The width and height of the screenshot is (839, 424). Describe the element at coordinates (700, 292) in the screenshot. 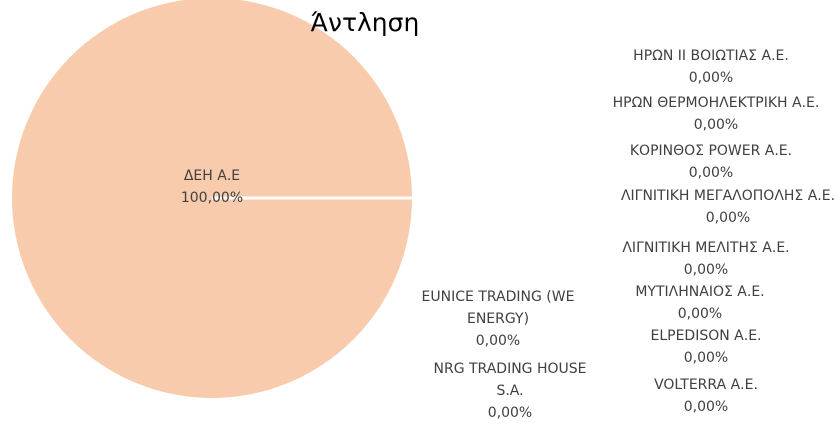

I see `category: ΜΥΤΙΛΗΝΑΙΟΣ Α.Ε.` at that location.